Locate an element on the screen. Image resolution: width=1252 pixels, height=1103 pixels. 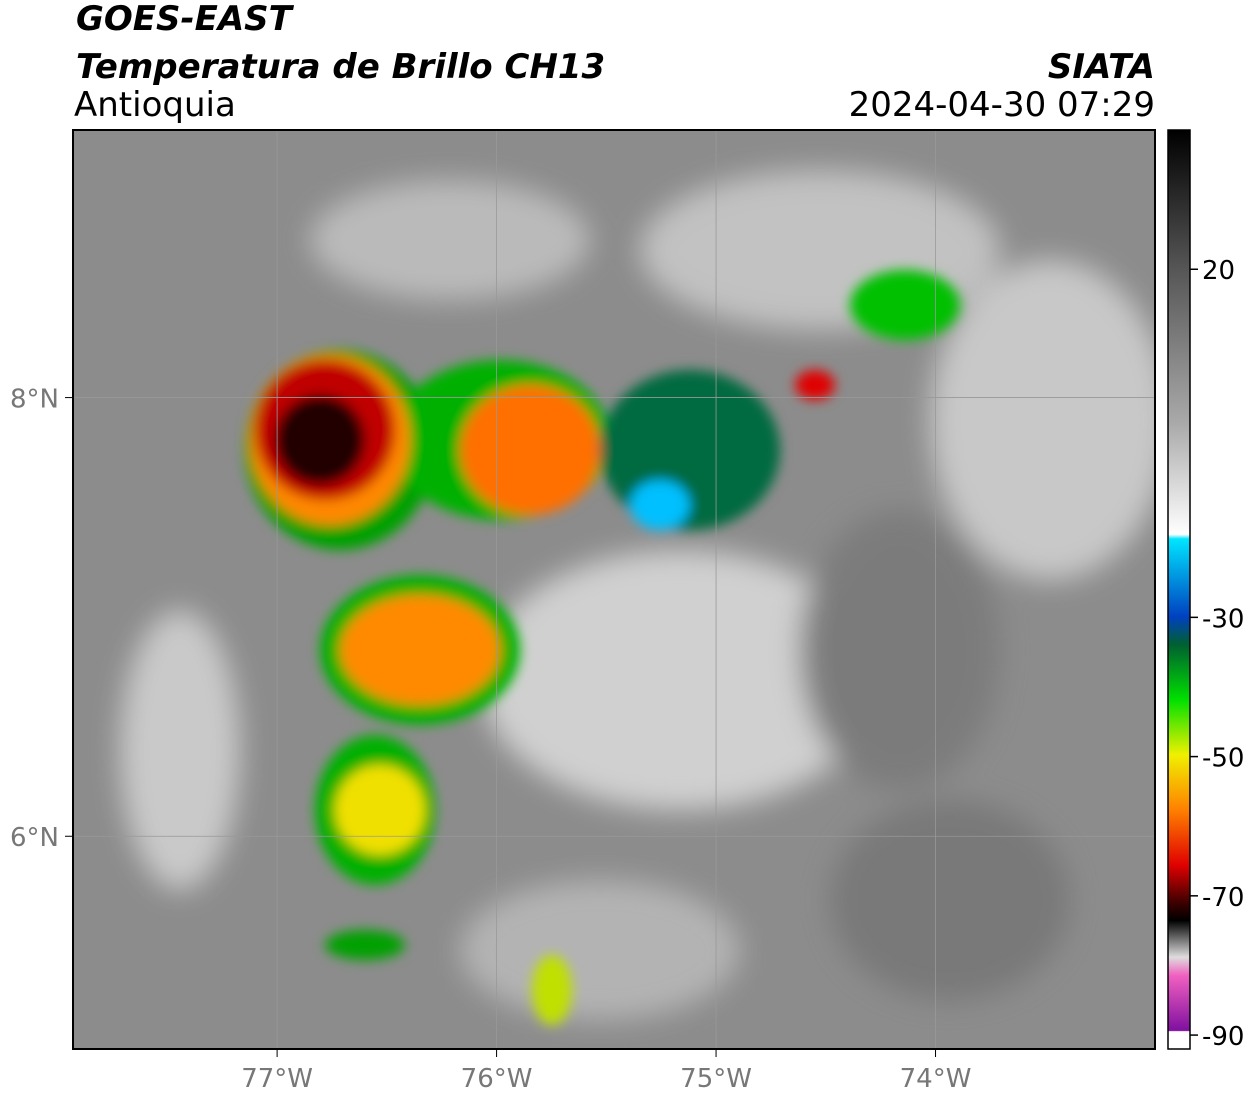
colorbar-tick-label: -30 is located at coordinates (1223, 619).